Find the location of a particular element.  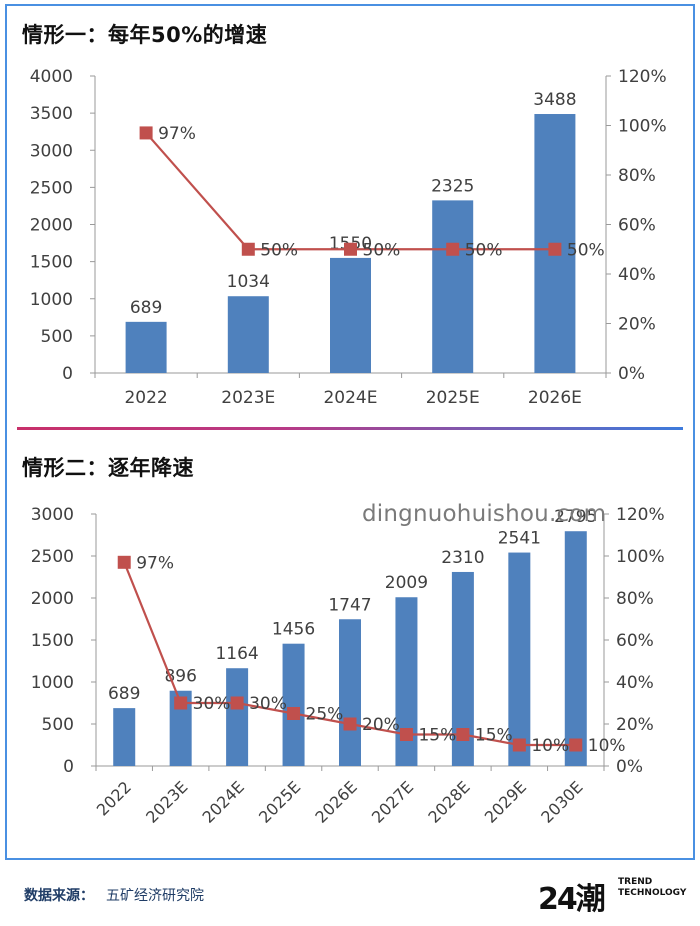

growth-rate-label: 20% is located at coordinates (381, 725).